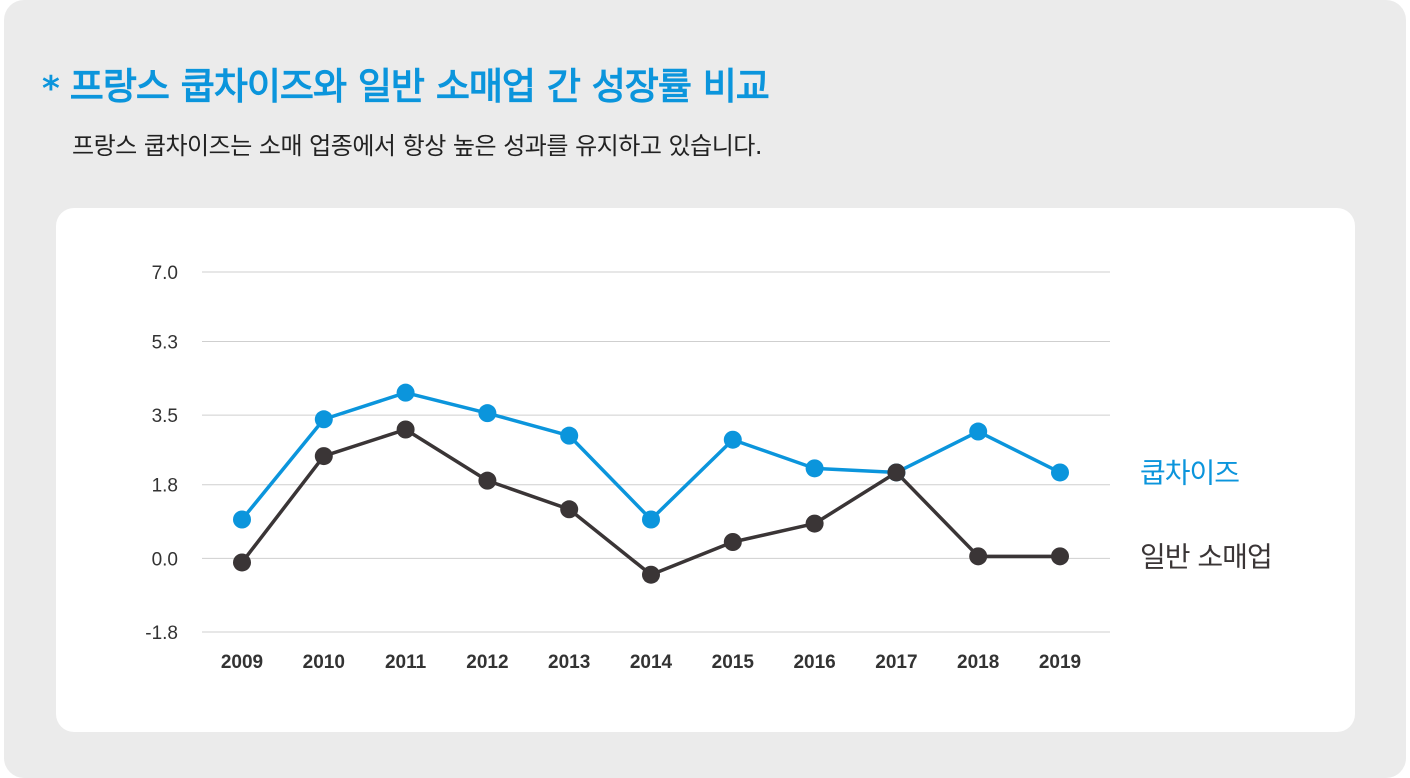 The image size is (1410, 778). Describe the element at coordinates (1206, 556) in the screenshot. I see `legend-label: 일반 소매업` at that location.